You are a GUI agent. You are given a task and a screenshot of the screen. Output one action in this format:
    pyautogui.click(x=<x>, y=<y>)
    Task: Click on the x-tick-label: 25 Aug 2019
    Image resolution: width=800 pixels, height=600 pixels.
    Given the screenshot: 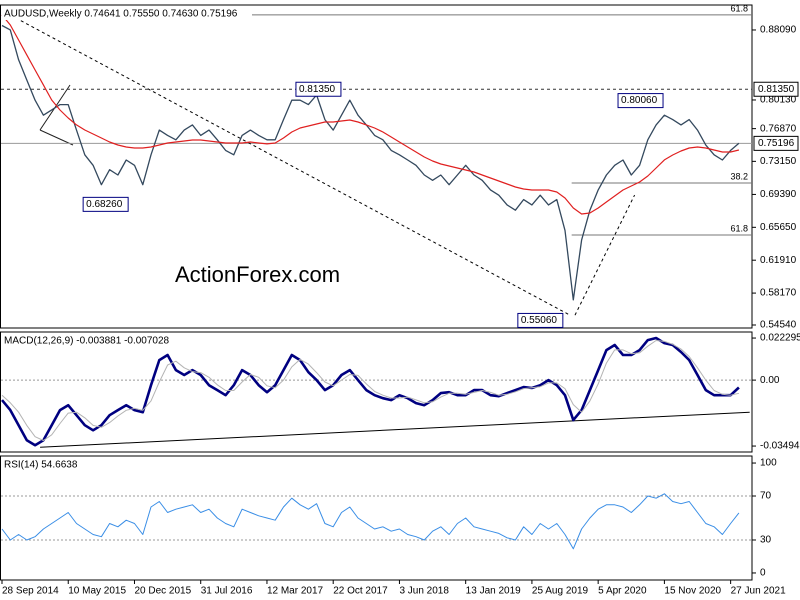 What is the action you would take?
    pyautogui.click(x=560, y=591)
    